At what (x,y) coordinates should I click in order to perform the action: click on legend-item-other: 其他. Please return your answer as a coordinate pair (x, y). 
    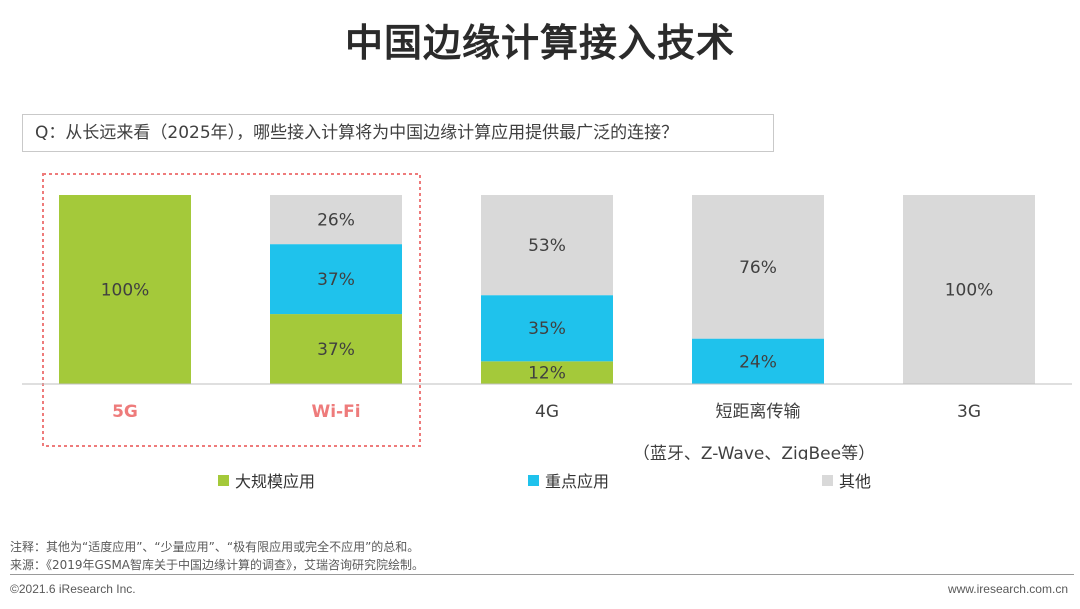
    Looking at the image, I should click on (846, 480).